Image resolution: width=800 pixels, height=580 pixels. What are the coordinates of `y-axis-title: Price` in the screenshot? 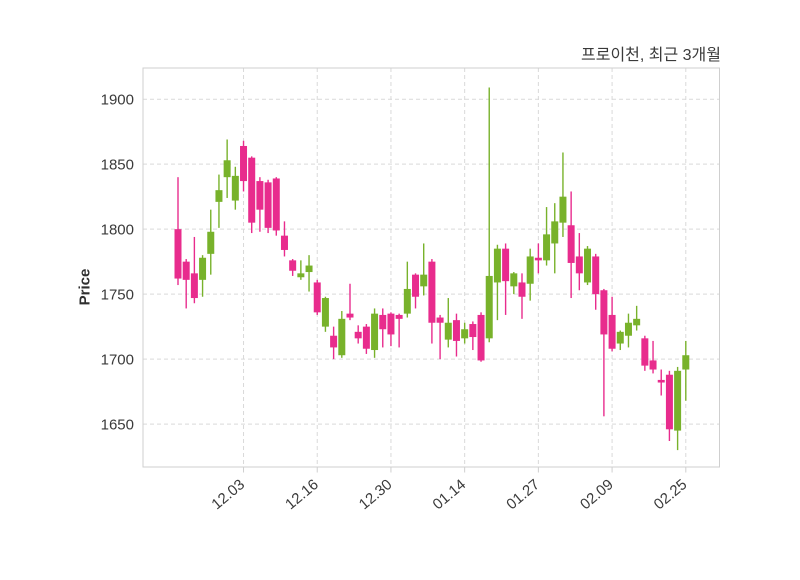 It's located at (85, 287).